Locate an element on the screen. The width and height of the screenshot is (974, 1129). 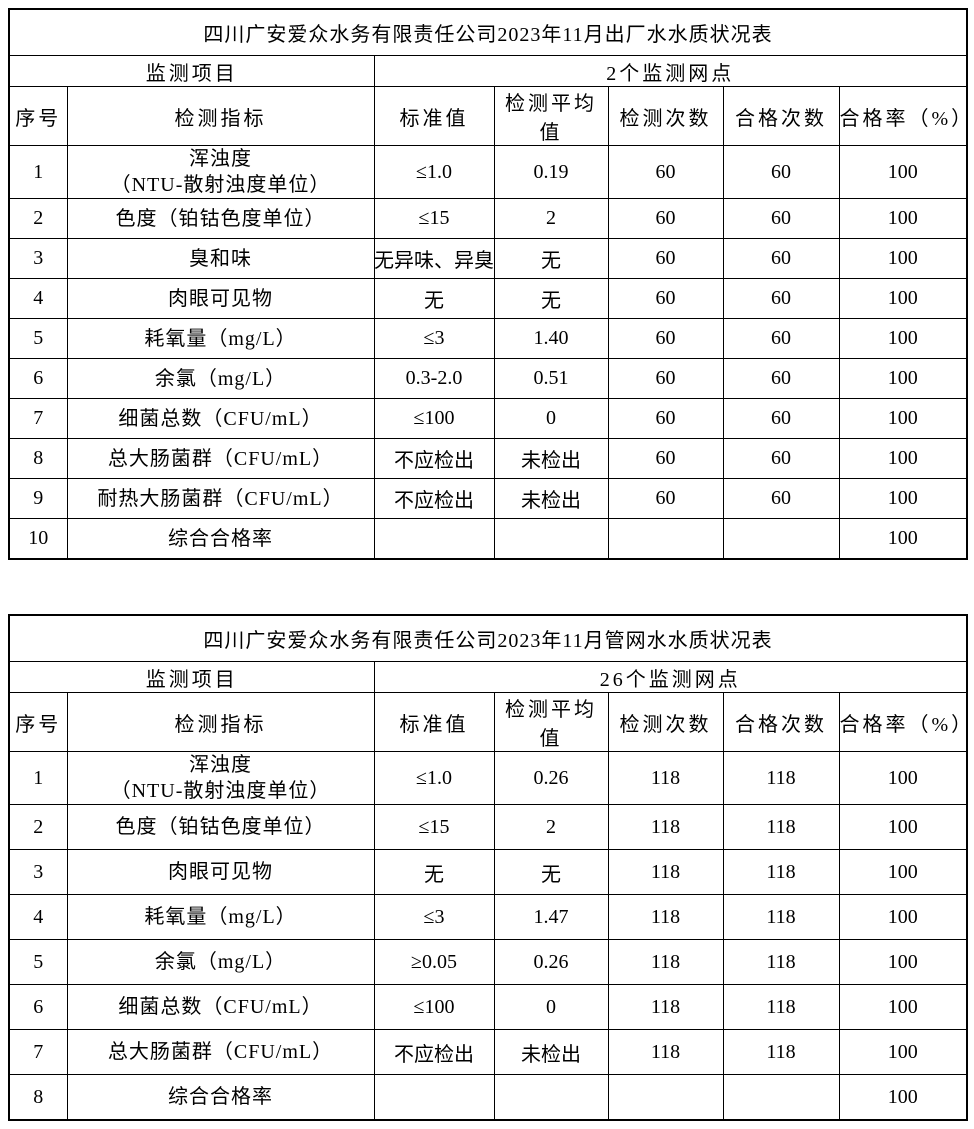
col-header-indicator: 检测指标 is located at coordinates (220, 722).